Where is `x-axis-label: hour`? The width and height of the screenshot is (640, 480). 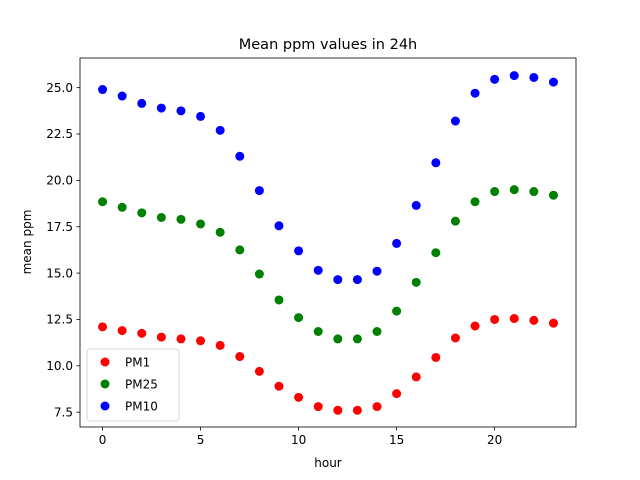
x-axis-label: hour is located at coordinates (328, 463).